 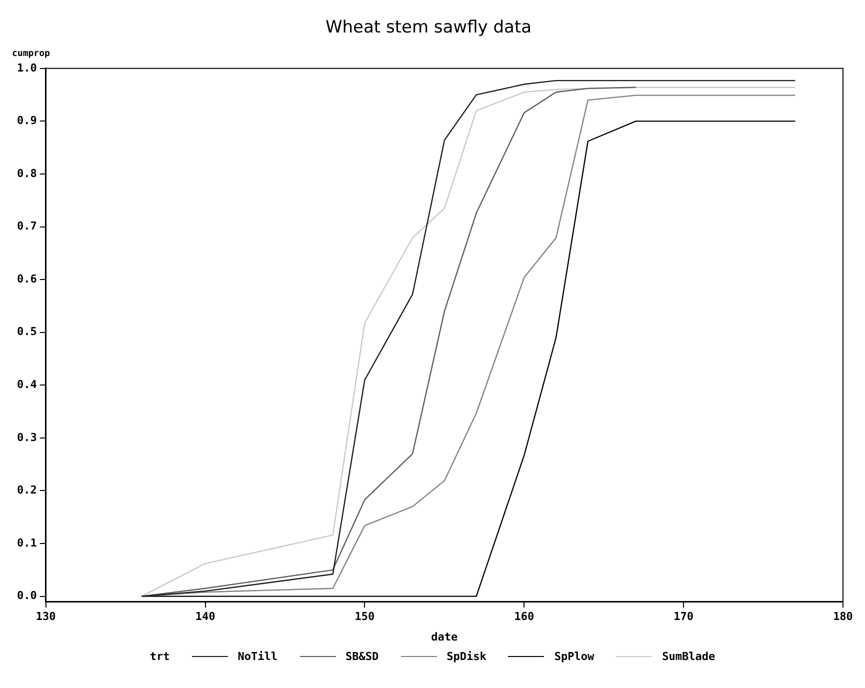 I want to click on y-tick-label: 0.3, so click(x=26, y=437).